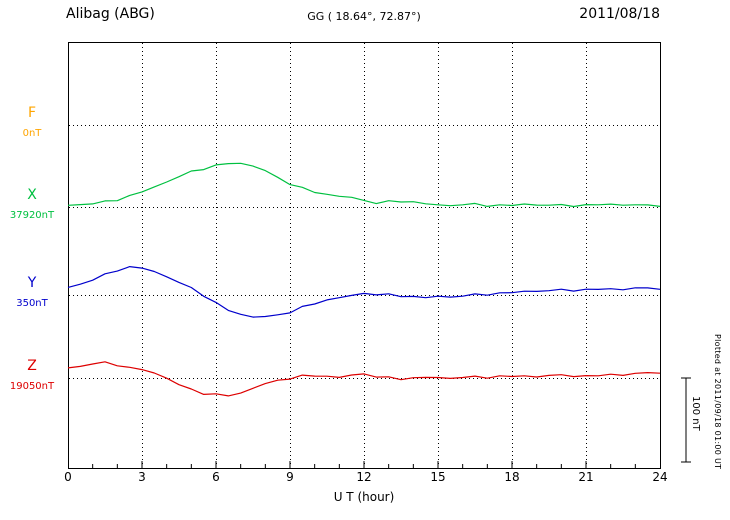 This screenshot has height=520, width=730. Describe the element at coordinates (364, 16) in the screenshot. I see `geographic-coordinates: GG ( 18.64°, 72.87°)` at that location.